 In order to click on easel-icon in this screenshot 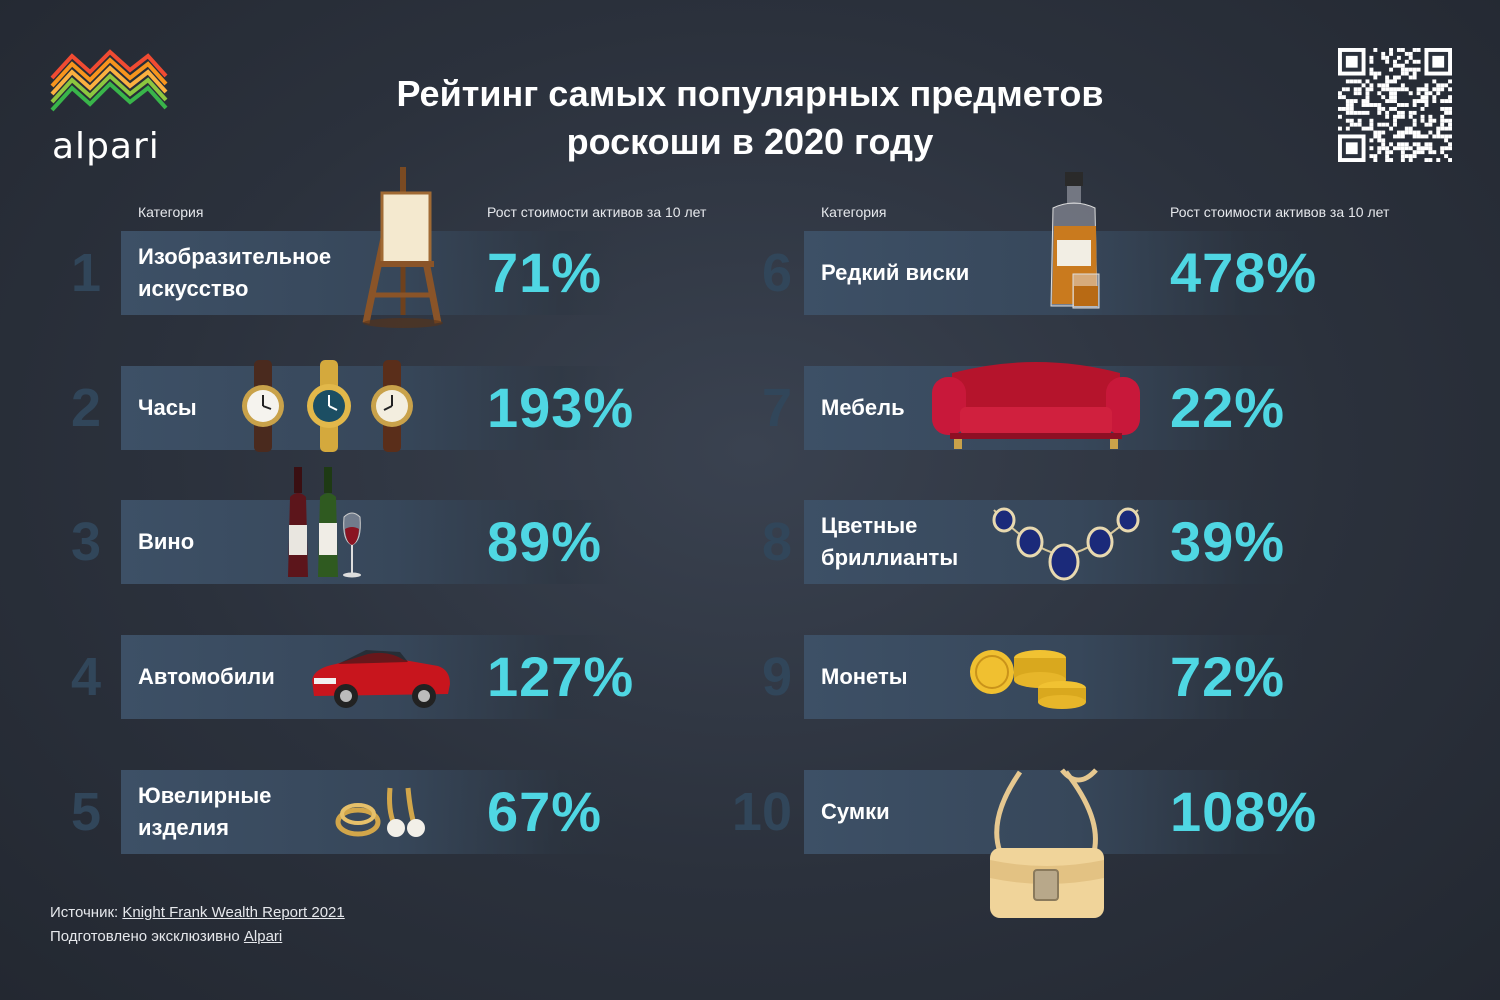, I will do `click(402, 247)`.